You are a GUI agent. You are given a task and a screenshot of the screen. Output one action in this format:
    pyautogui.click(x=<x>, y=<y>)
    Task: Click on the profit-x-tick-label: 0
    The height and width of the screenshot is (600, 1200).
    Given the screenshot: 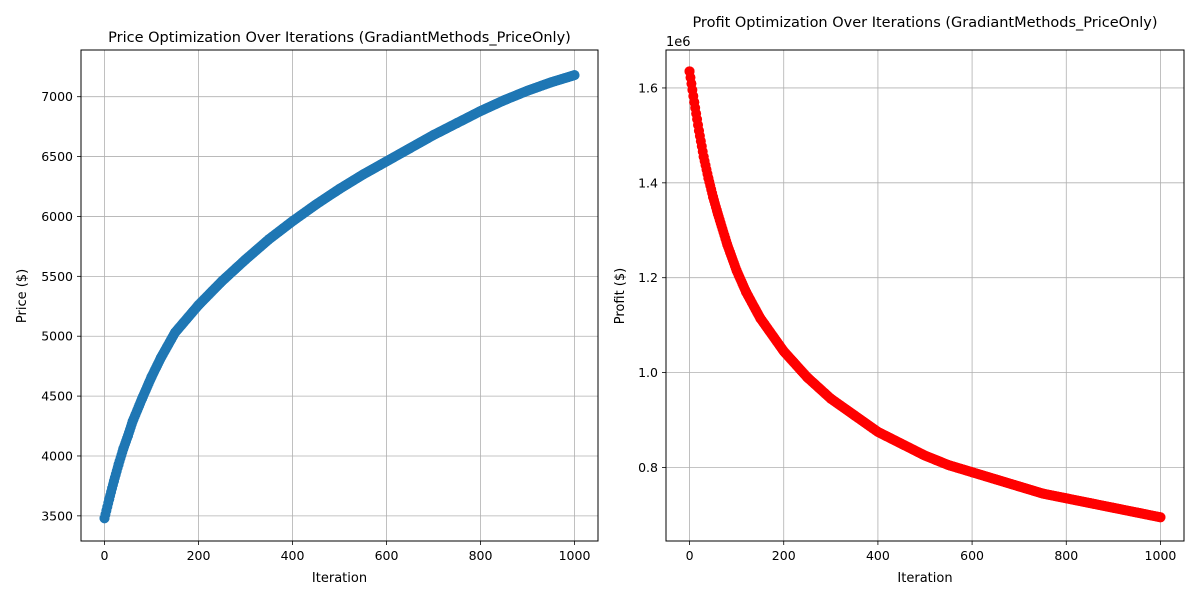 What is the action you would take?
    pyautogui.click(x=690, y=555)
    